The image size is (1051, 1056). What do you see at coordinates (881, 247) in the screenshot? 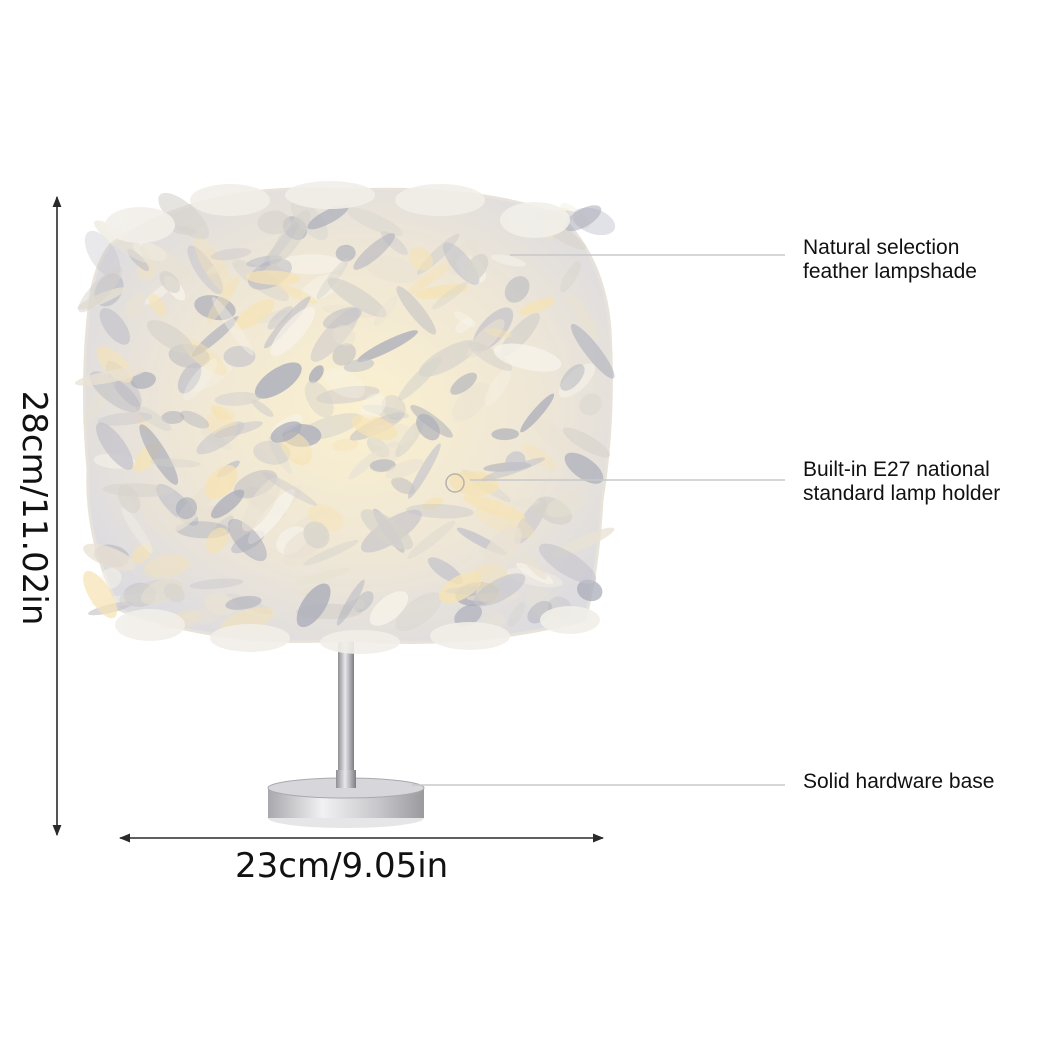
I see `callout-shade-line1: Natural selection` at bounding box center [881, 247].